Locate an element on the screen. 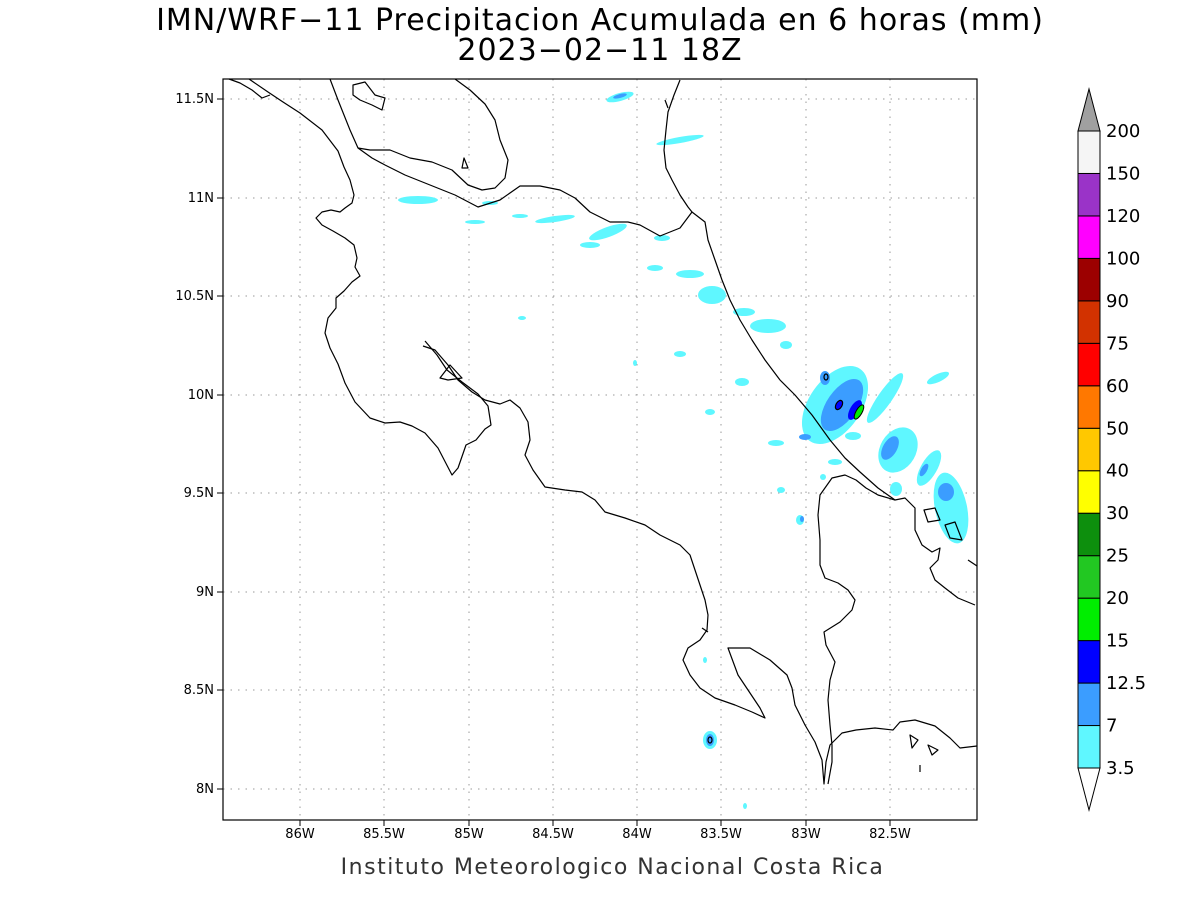 Image resolution: width=1200 pixels, height=900 pixels. colorbar-level-label: 100 is located at coordinates (1123, 258).